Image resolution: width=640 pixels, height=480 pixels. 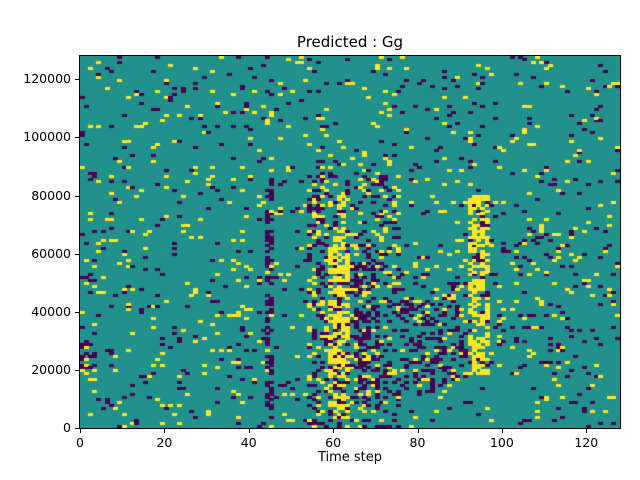 What do you see at coordinates (350, 457) in the screenshot?
I see `x-axis-label: Time step` at bounding box center [350, 457].